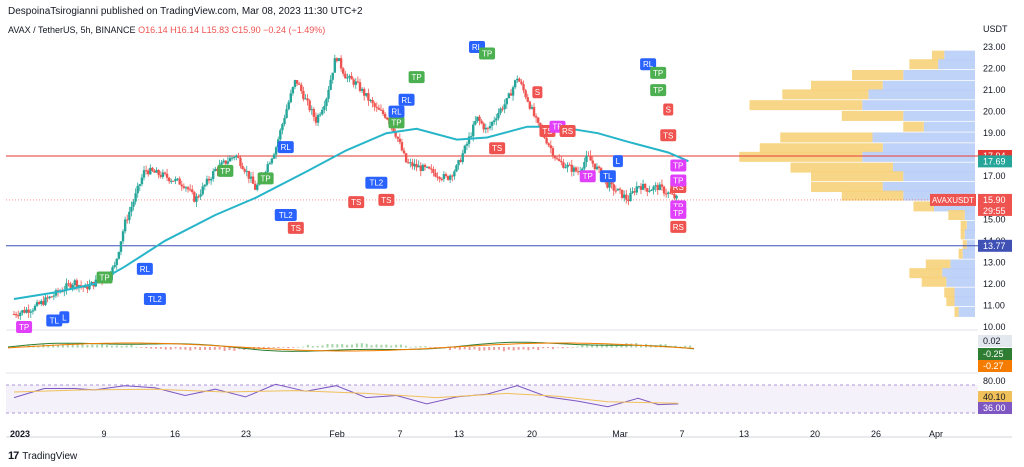 The image size is (1024, 467). Describe the element at coordinates (532, 434) in the screenshot. I see `x-tick-label: 20` at that location.